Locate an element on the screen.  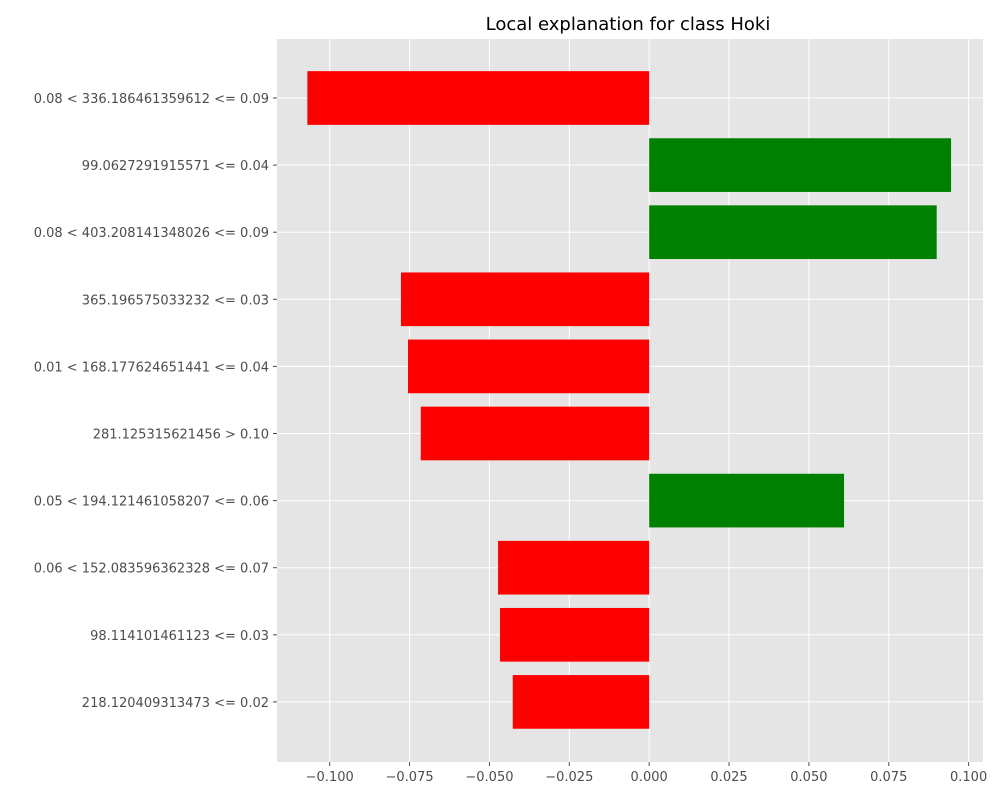
y-tick-label: 0.08 < 336.186461359612 <= 0.09 is located at coordinates (151, 99).